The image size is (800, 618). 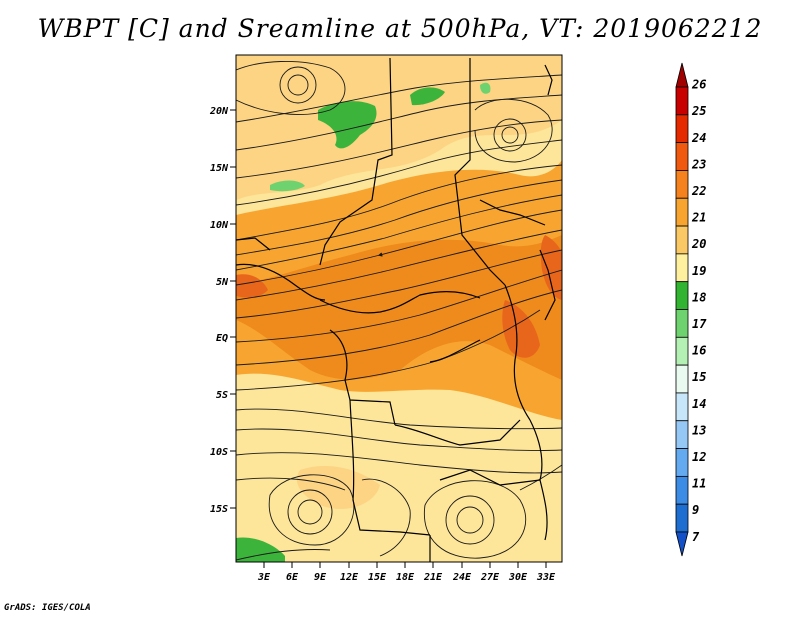 I want to click on lon-tick-label: 18E, so click(x=405, y=577).